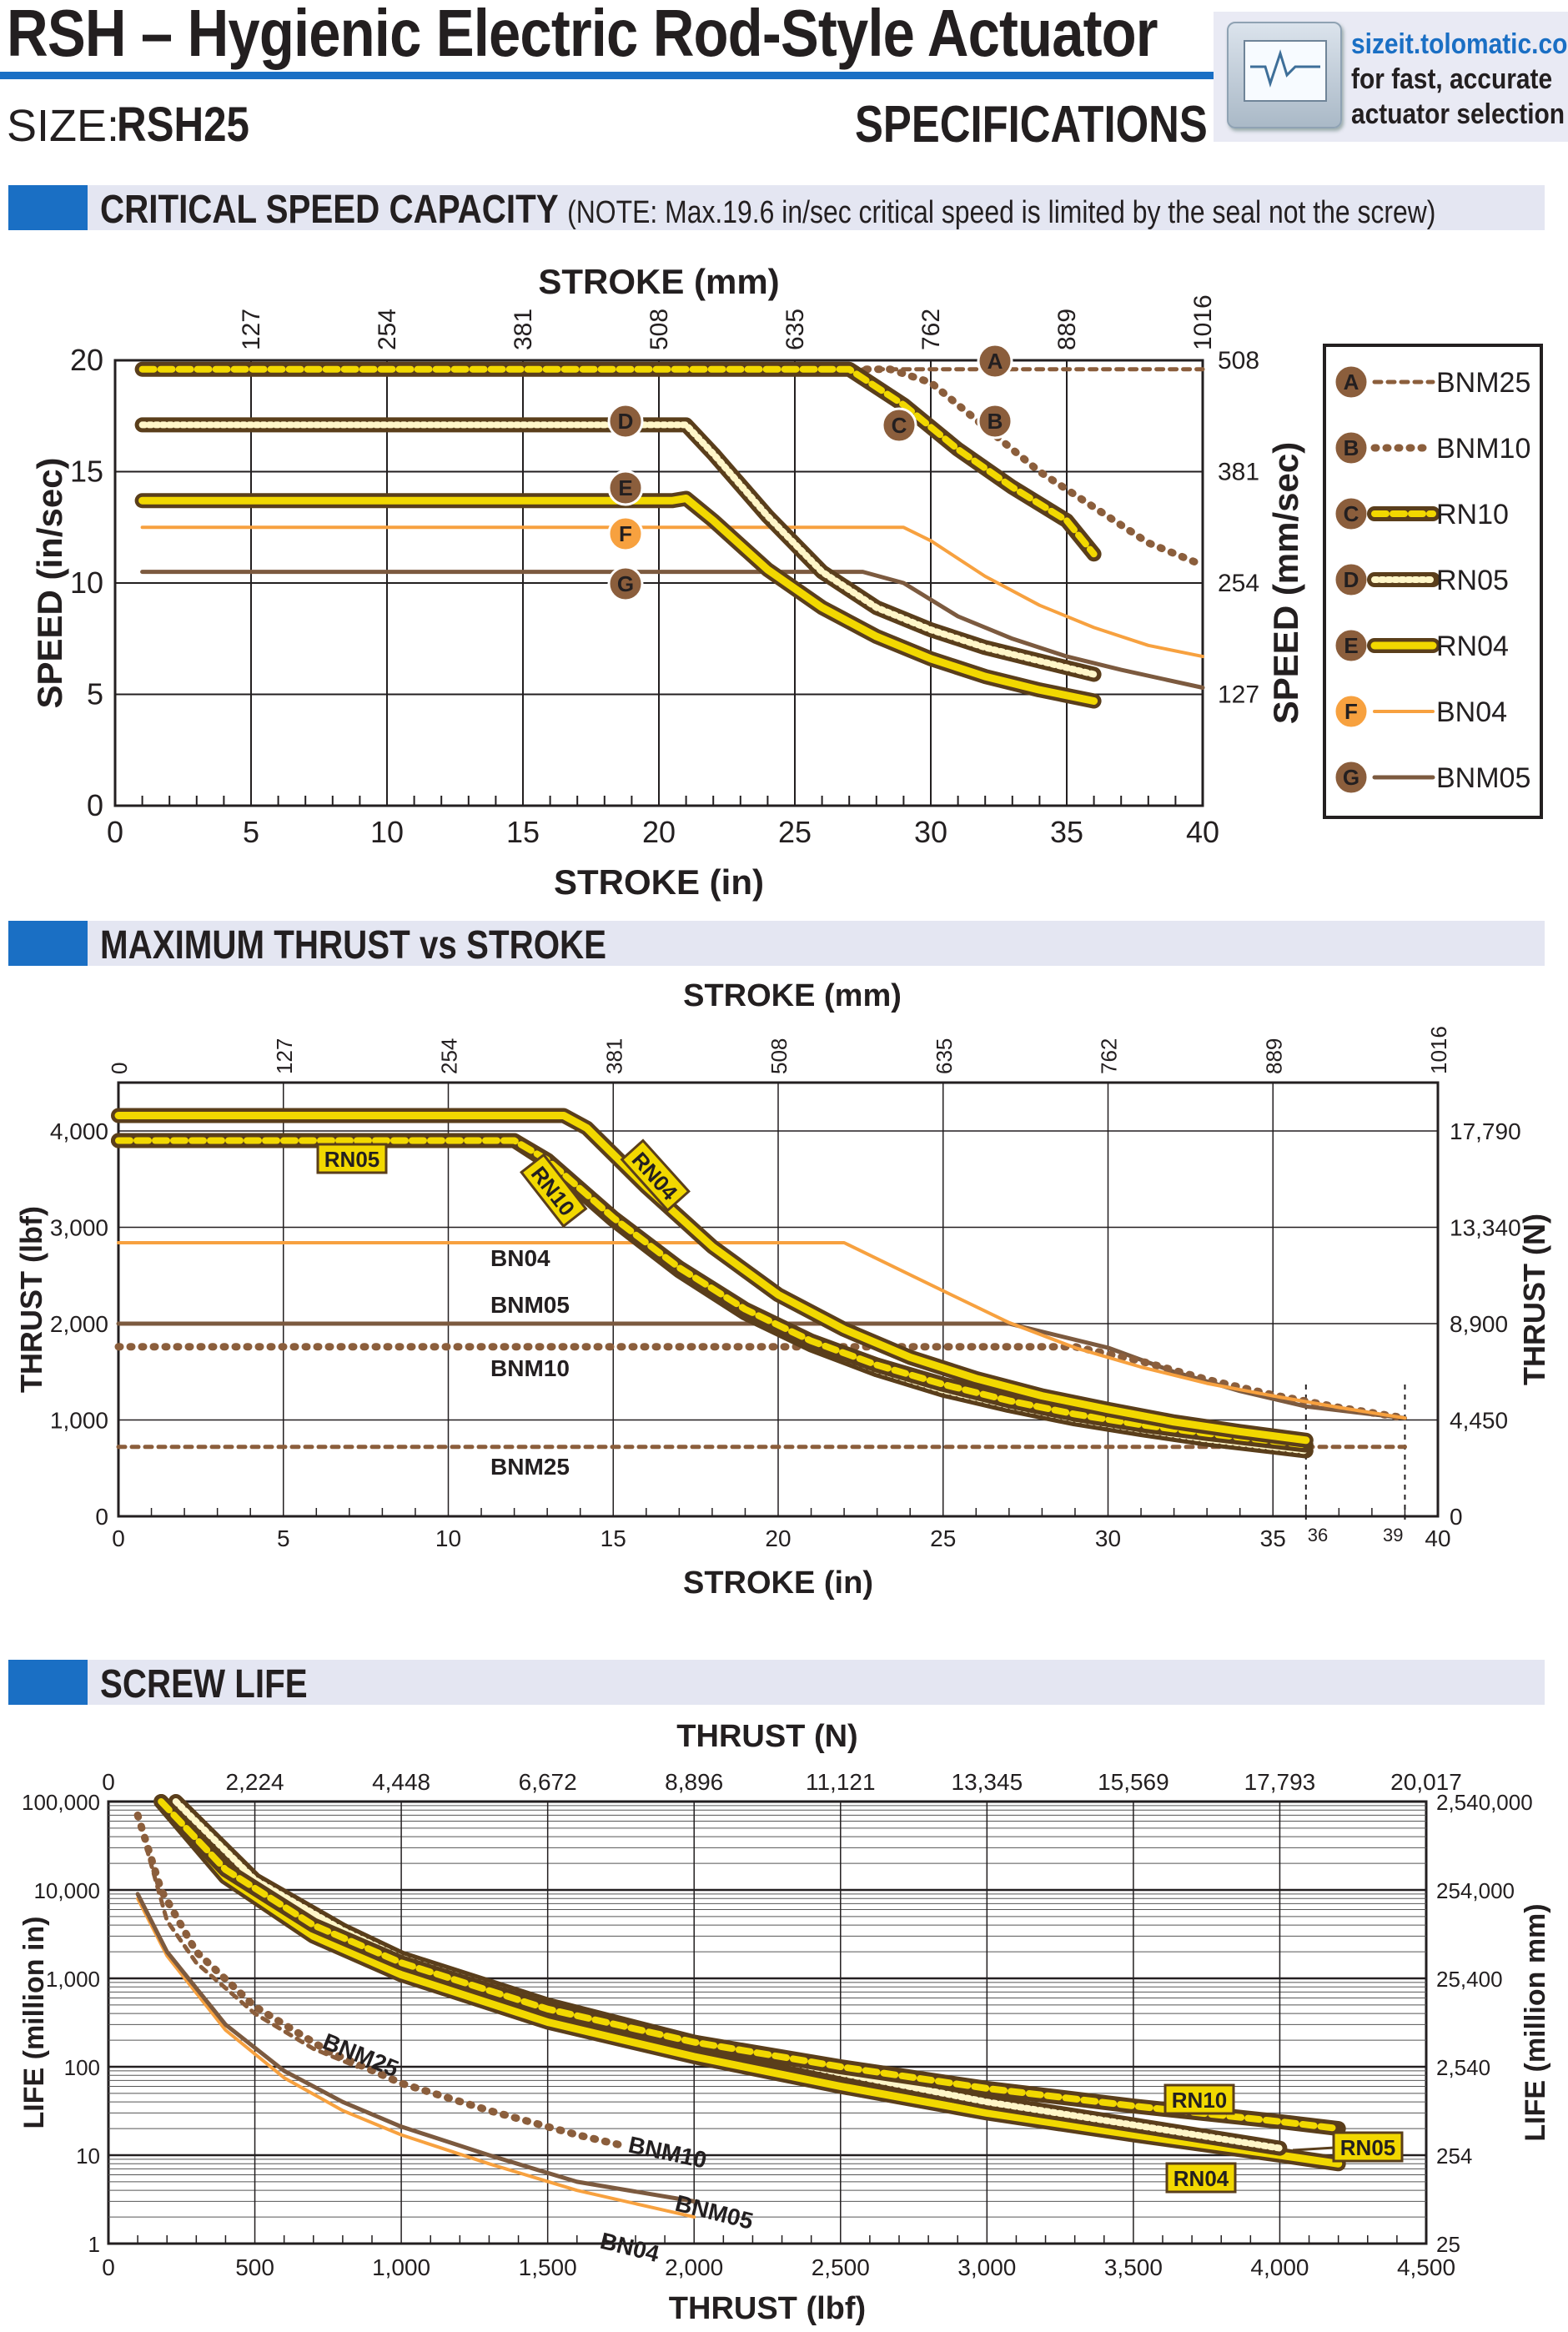 The image size is (1568, 2332). What do you see at coordinates (988, 1782) in the screenshot?
I see `x2-tick-label: 13,345` at bounding box center [988, 1782].